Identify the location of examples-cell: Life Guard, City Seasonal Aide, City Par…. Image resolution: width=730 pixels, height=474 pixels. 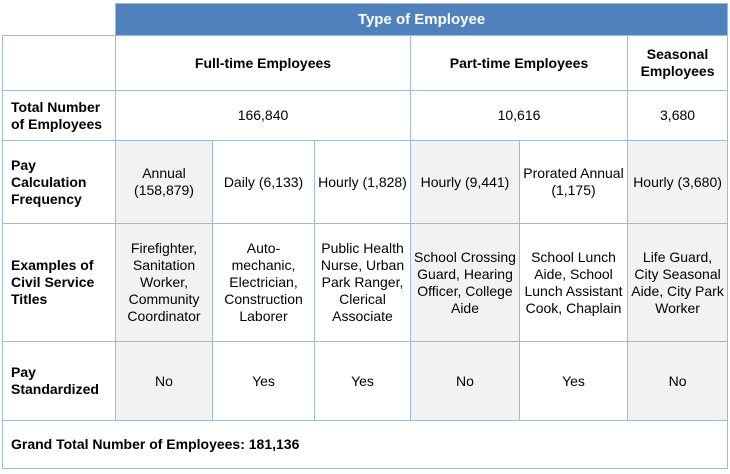
(677, 282).